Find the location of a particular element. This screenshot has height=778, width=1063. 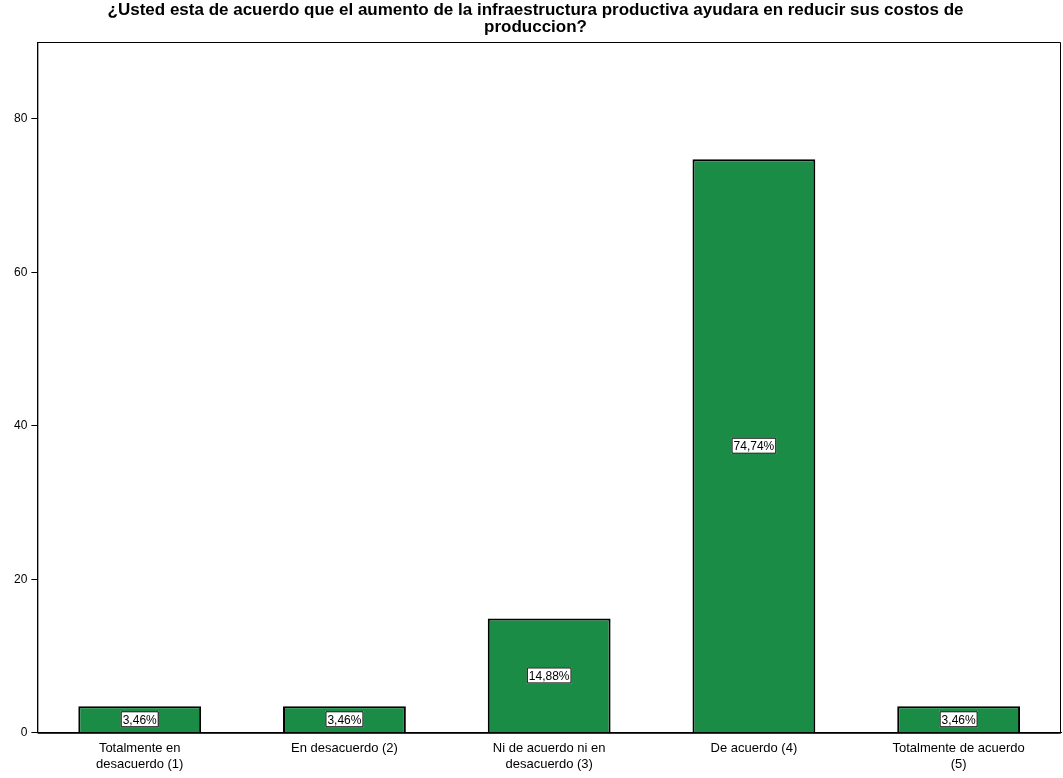

y-tick-label: 20 is located at coordinates (20, 578).